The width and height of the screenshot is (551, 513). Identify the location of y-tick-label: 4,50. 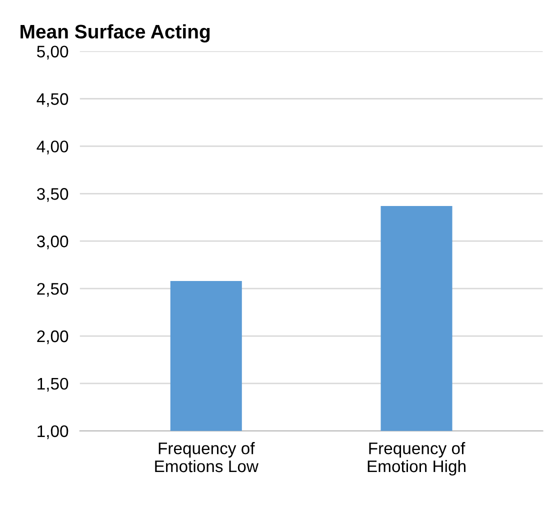
(52, 100).